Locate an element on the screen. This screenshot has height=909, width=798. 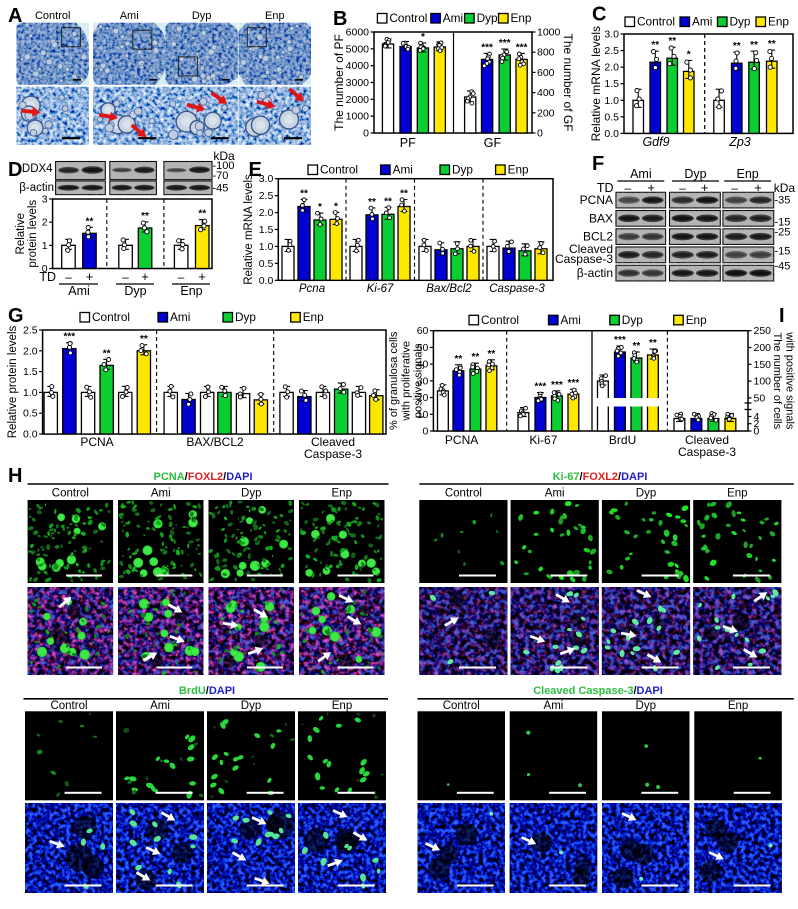
svg-text: with proliferative is located at coordinates (407, 381).